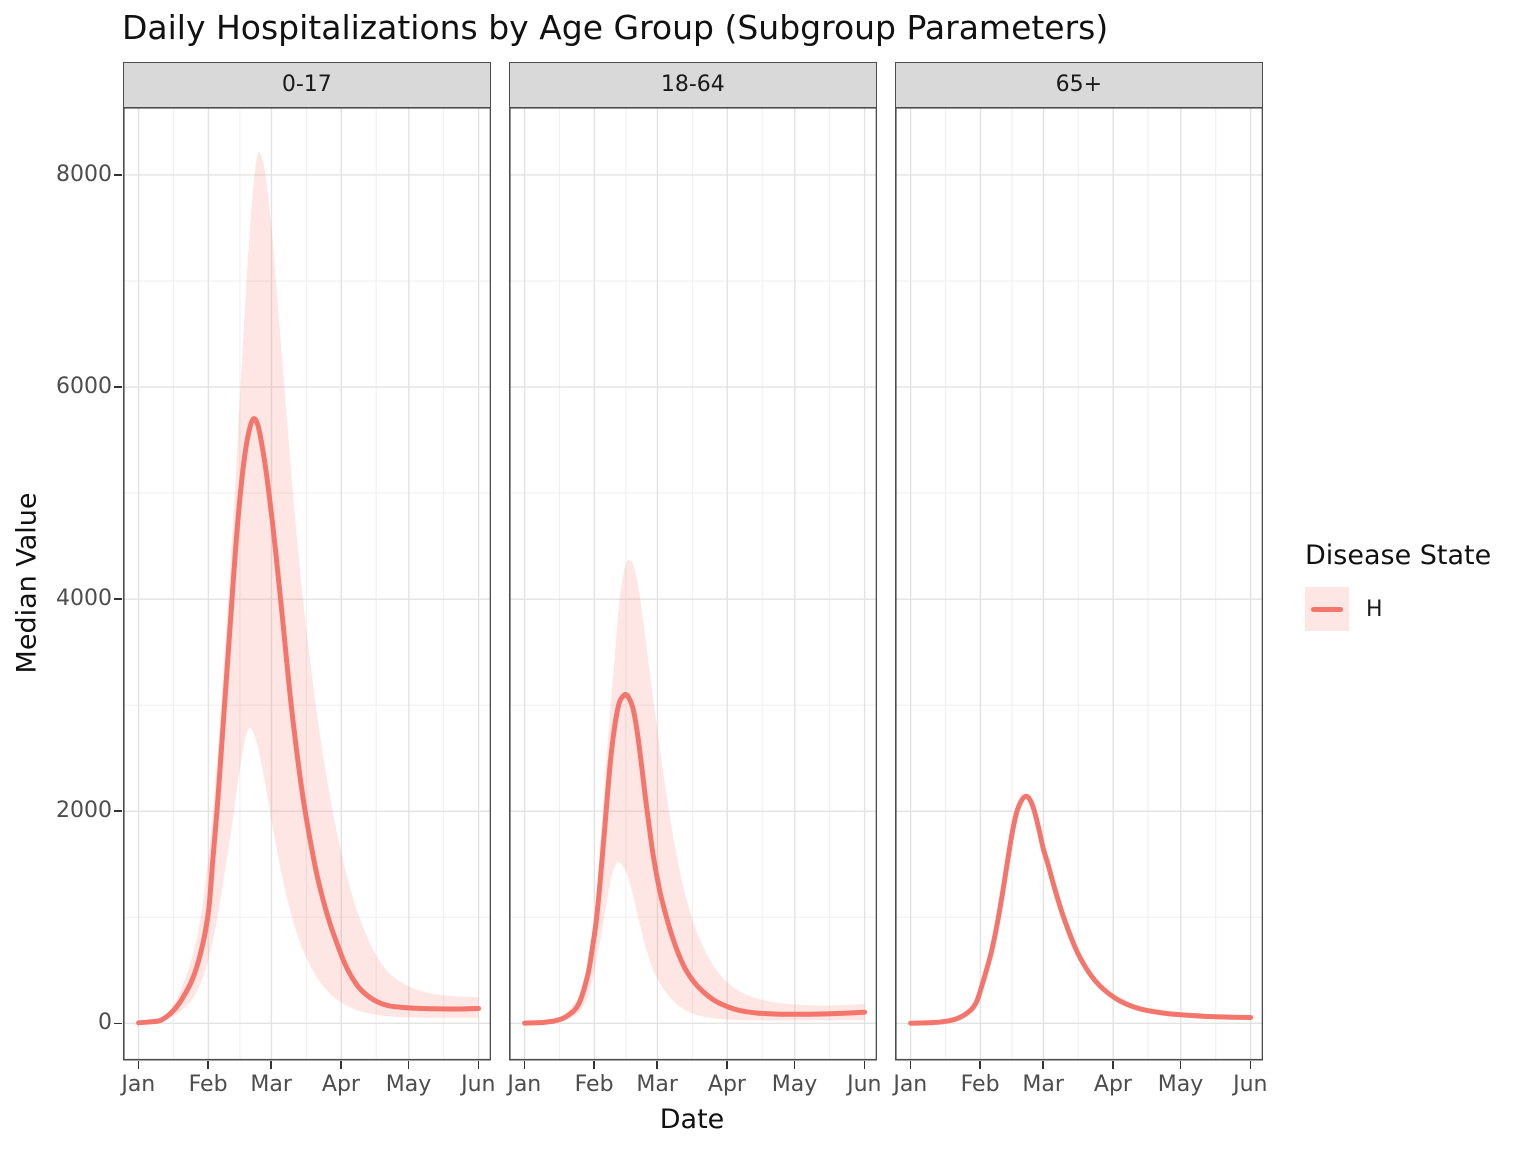 This screenshot has width=1536, height=1152. What do you see at coordinates (692, 85) in the screenshot?
I see `facet-strip-18-64: 18-64` at bounding box center [692, 85].